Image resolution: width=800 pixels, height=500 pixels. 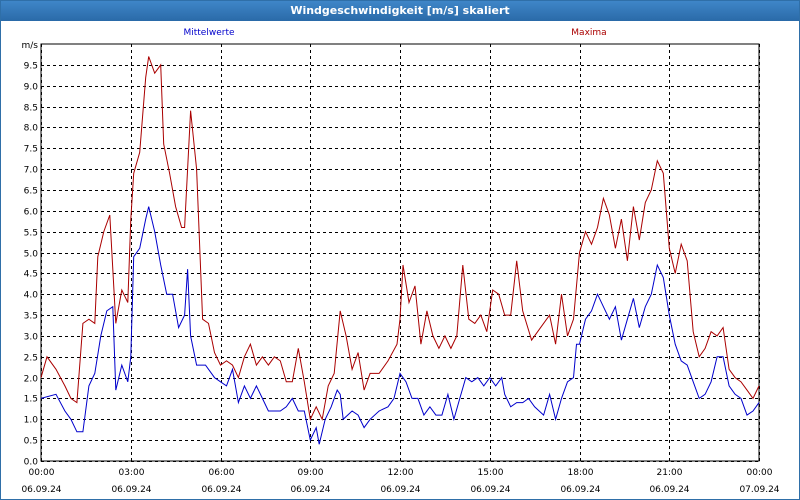 I want to click on y-tick-label: 1.0, so click(x=31, y=421).